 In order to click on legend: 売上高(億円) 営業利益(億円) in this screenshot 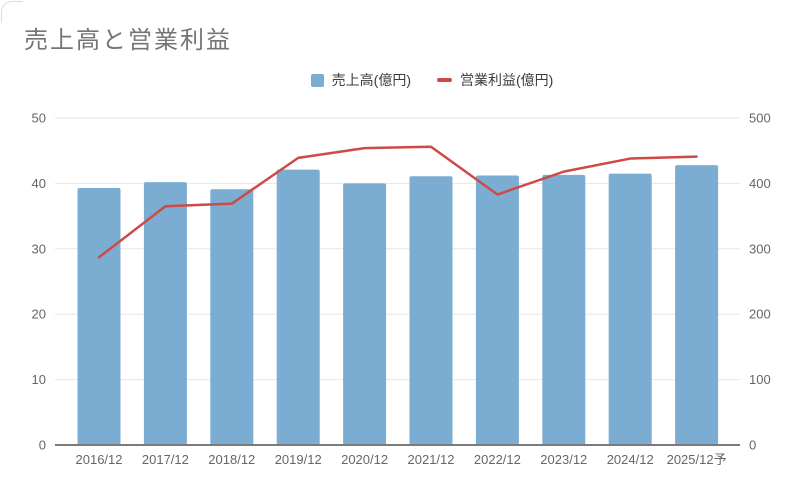, I will do `click(400, 80)`.